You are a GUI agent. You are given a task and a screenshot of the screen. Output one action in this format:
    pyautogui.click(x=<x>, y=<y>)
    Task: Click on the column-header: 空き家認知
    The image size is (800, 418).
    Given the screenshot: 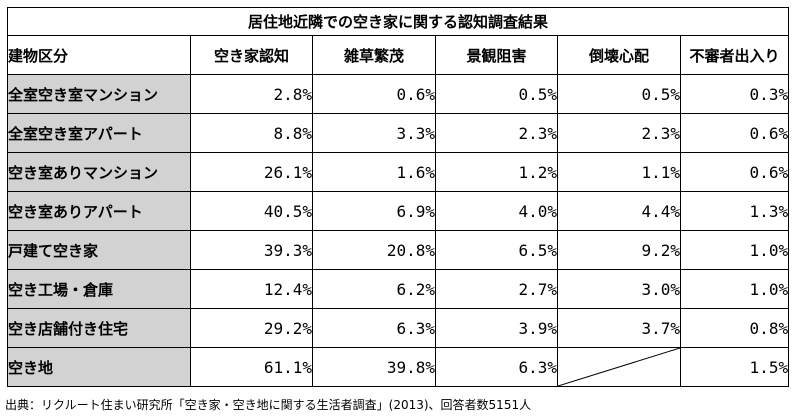 What is the action you would take?
    pyautogui.click(x=251, y=55)
    